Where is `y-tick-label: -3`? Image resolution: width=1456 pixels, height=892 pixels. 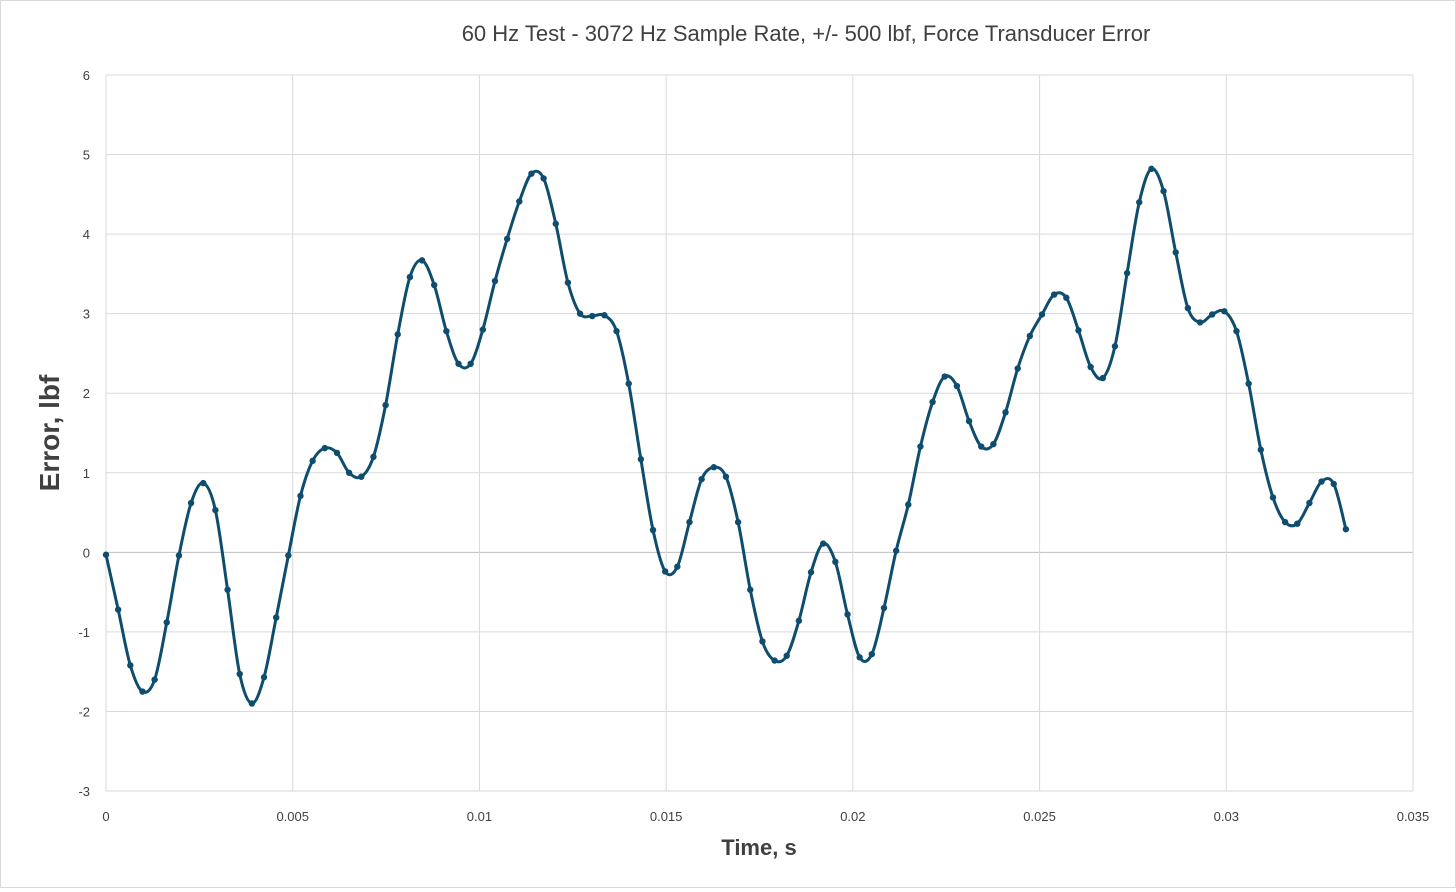 y-tick-label: -3 is located at coordinates (84, 791).